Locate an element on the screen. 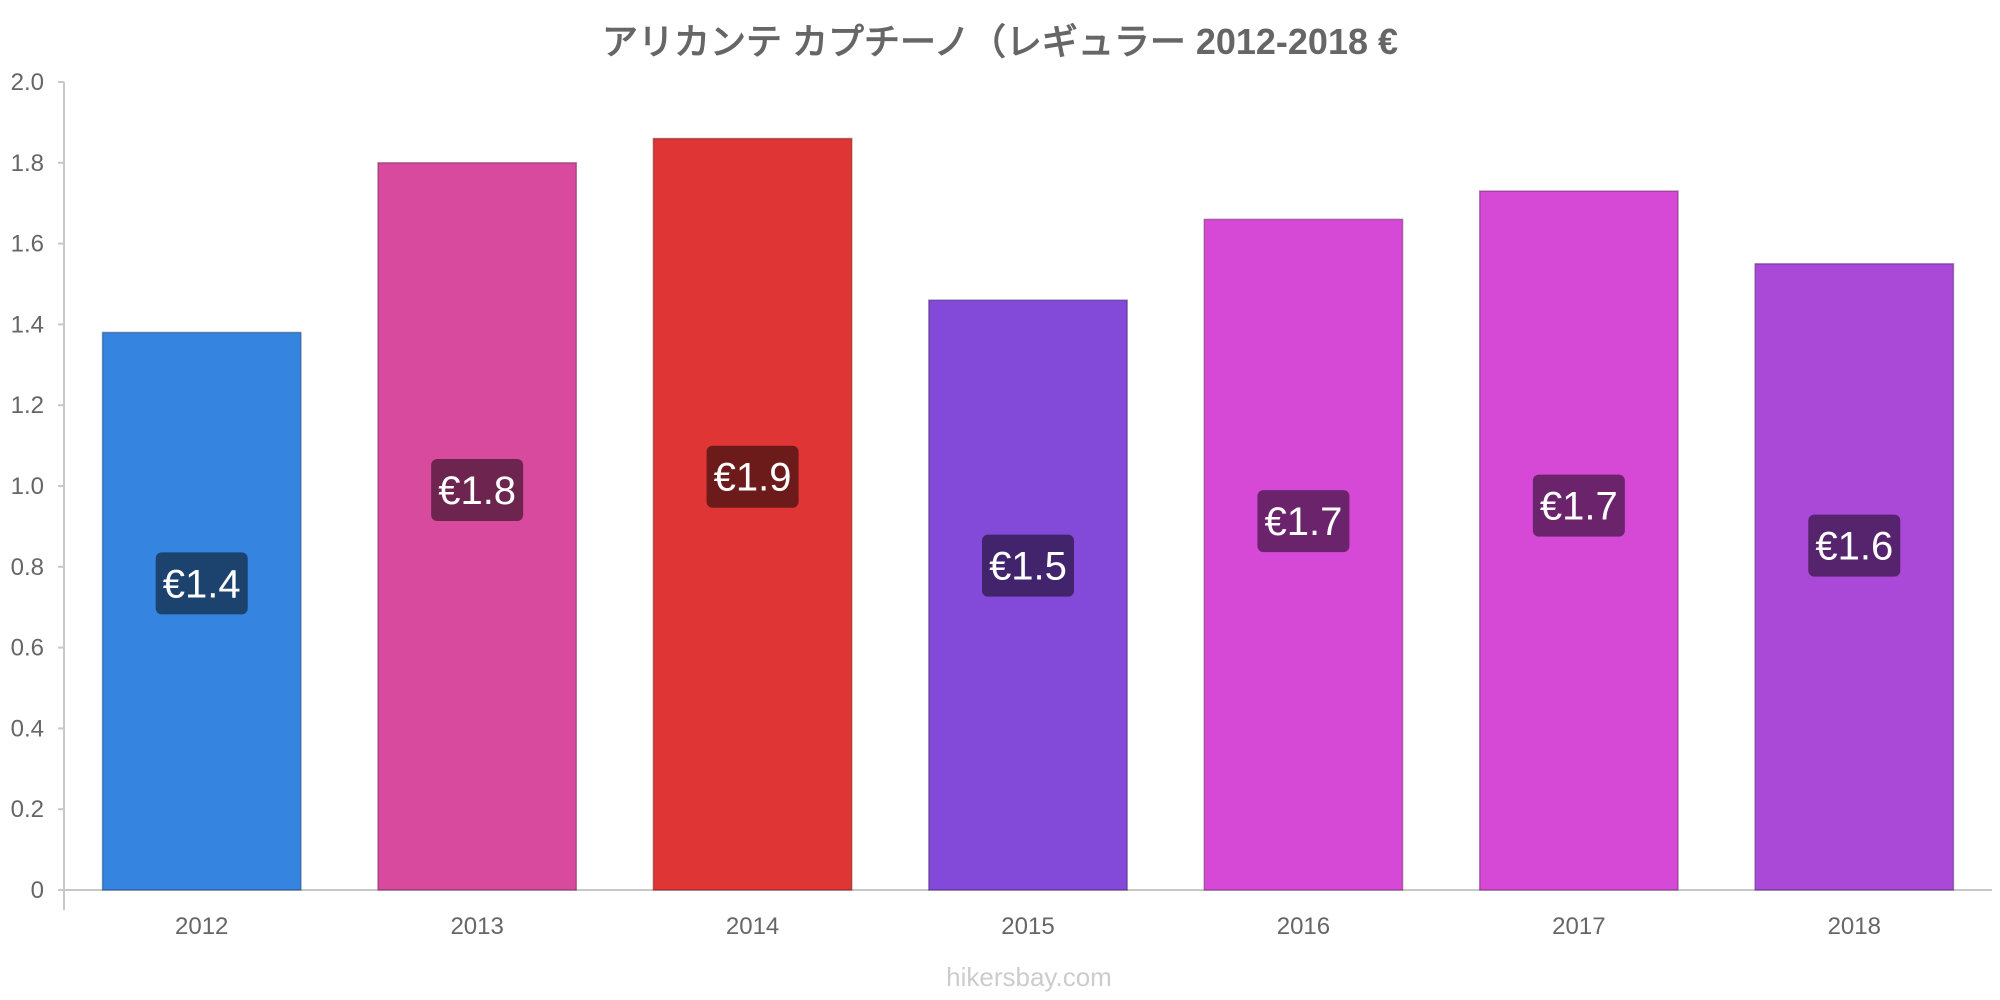 The height and width of the screenshot is (1000, 2000). bar-value-label: €1.9 is located at coordinates (753, 478).